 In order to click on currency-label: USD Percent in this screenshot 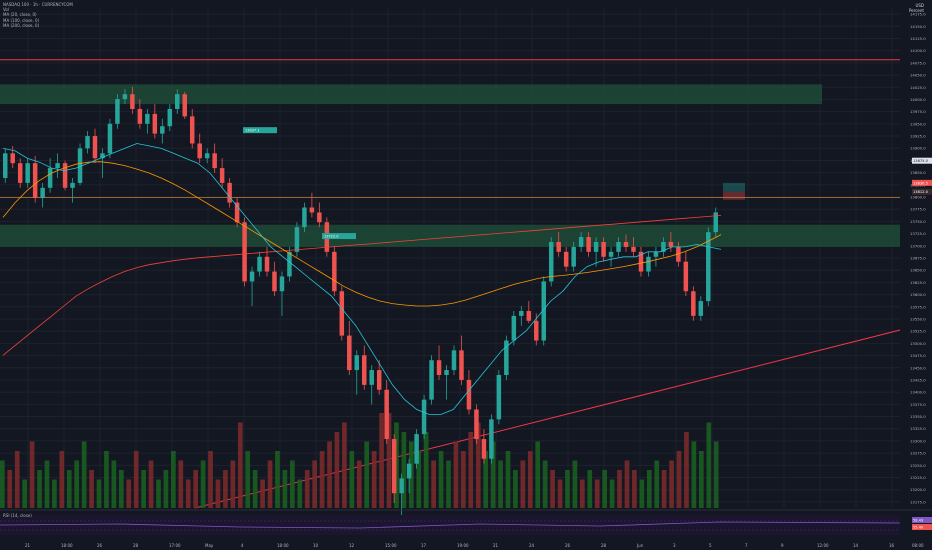, I will do `click(916, 8)`.